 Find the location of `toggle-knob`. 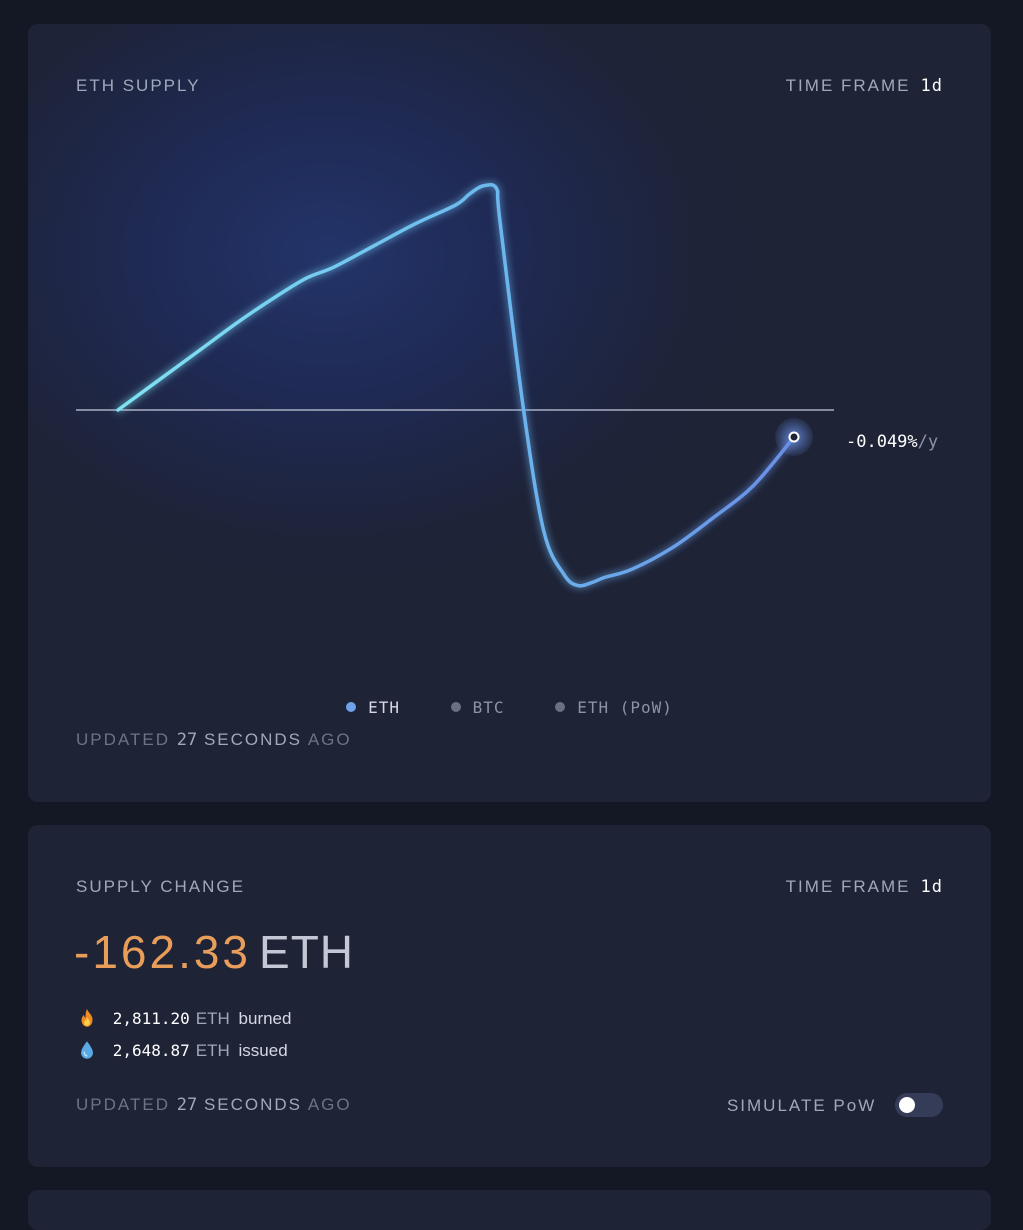

toggle-knob is located at coordinates (907, 1105).